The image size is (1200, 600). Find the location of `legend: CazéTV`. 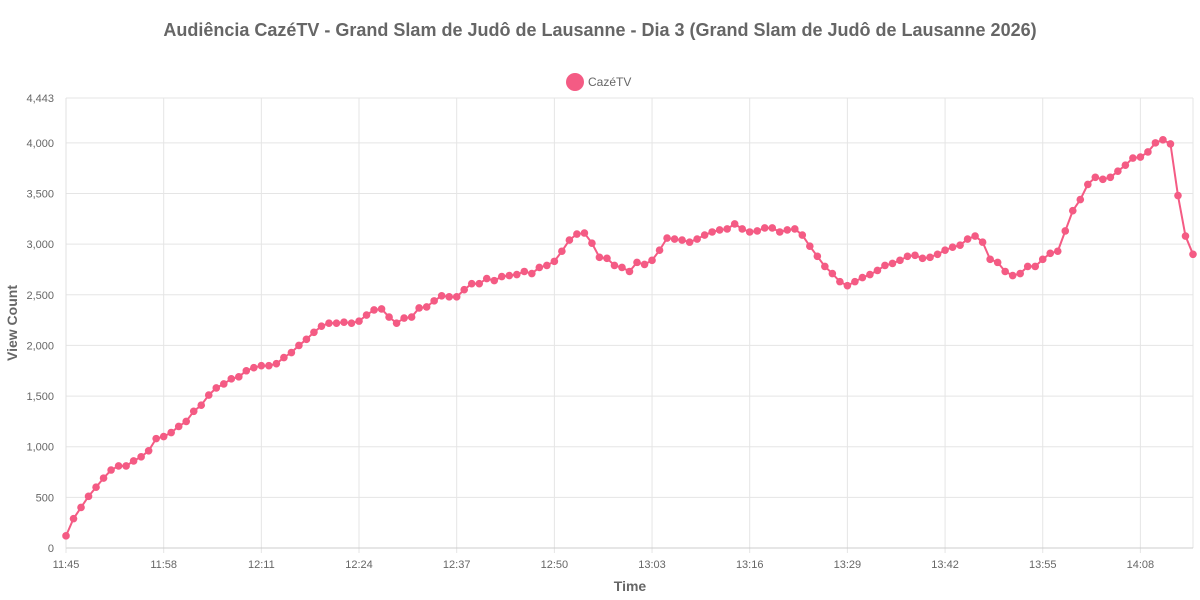

legend: CazéTV is located at coordinates (598, 82).